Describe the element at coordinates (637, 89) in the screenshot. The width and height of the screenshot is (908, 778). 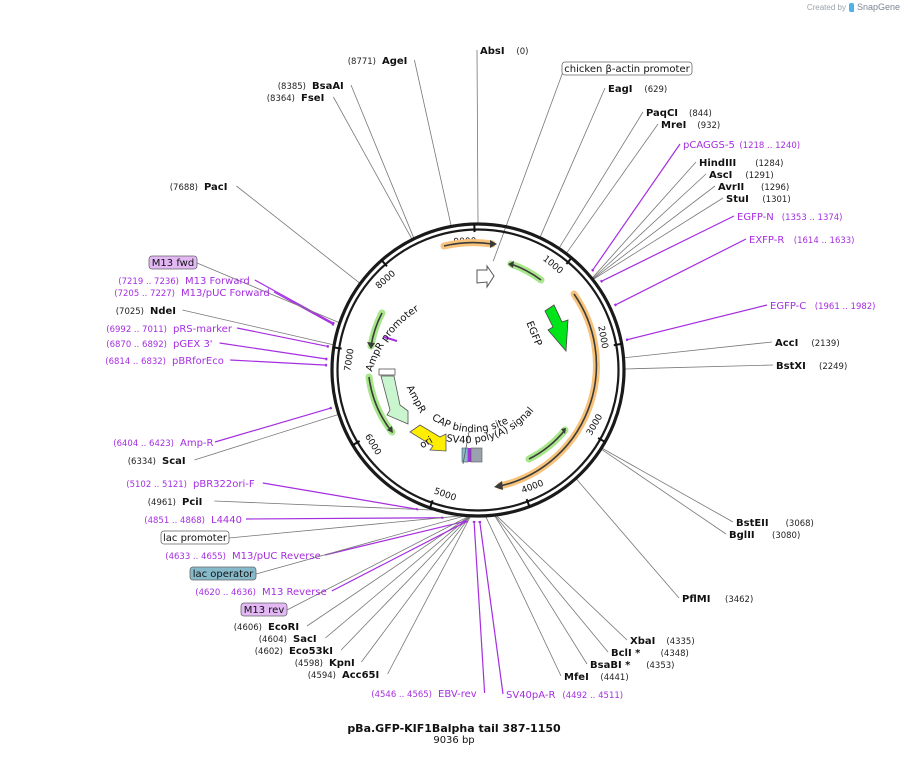
I see `enzyme-site-eagi: EagI (629)` at that location.